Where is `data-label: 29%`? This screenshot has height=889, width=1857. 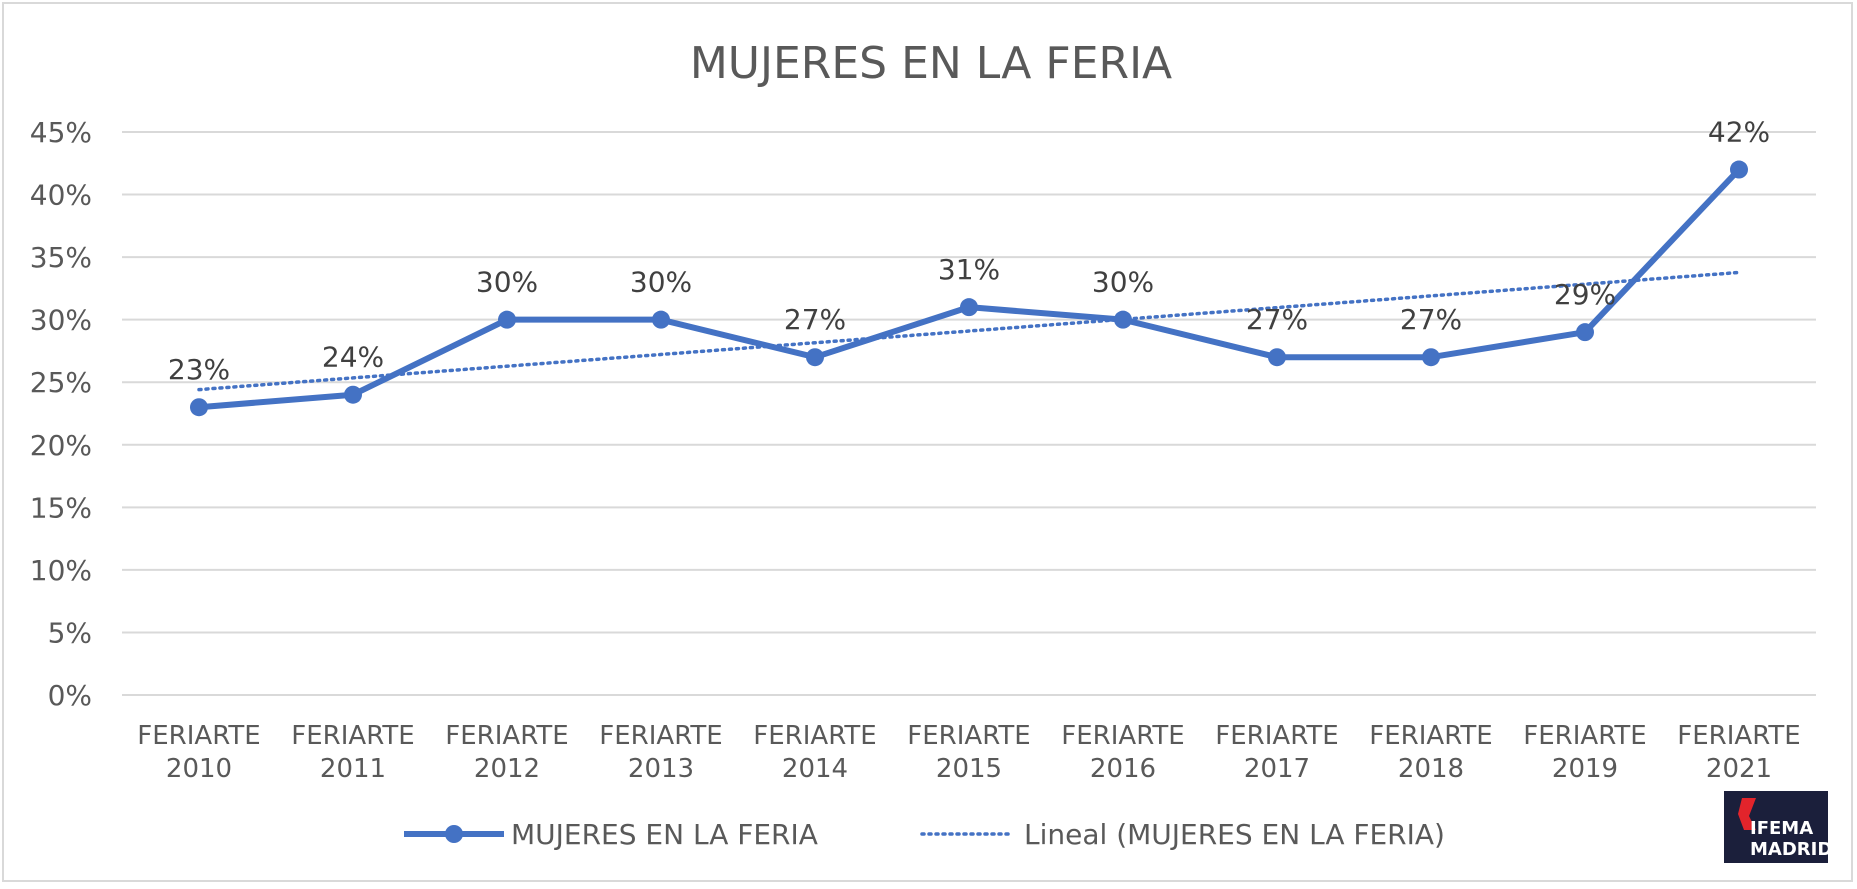
data-label: 29% is located at coordinates (1585, 294).